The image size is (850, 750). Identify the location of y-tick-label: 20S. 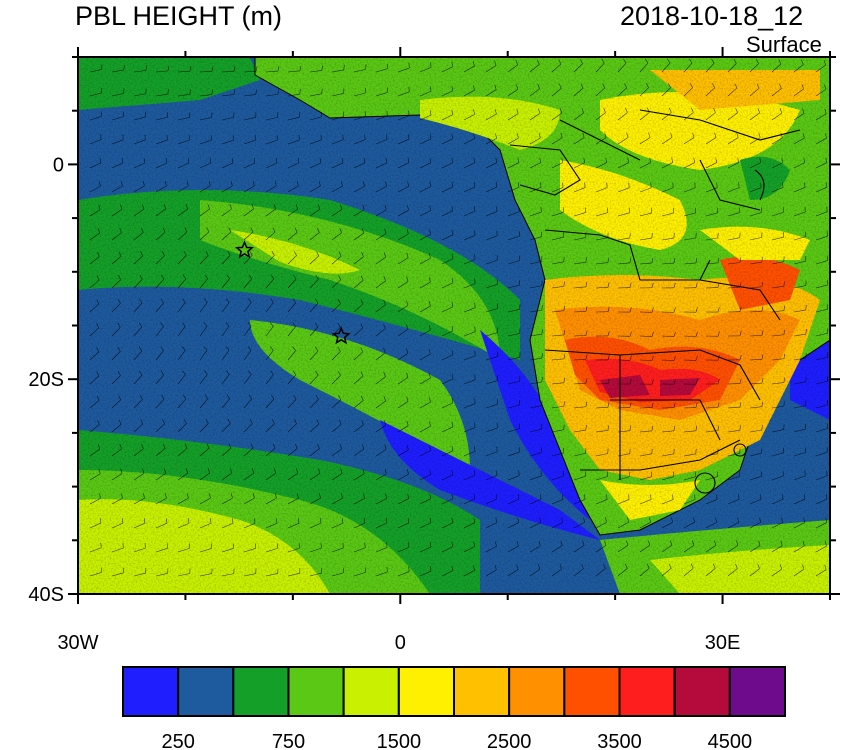
(46, 380).